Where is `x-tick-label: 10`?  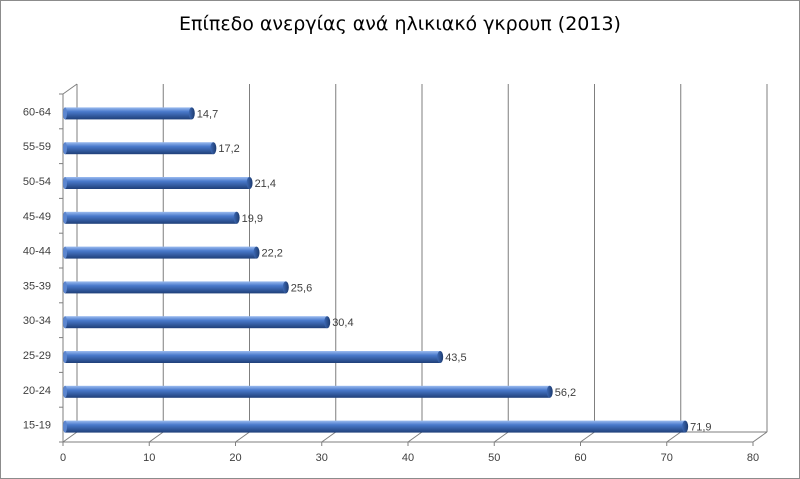 x-tick-label: 10 is located at coordinates (149, 458).